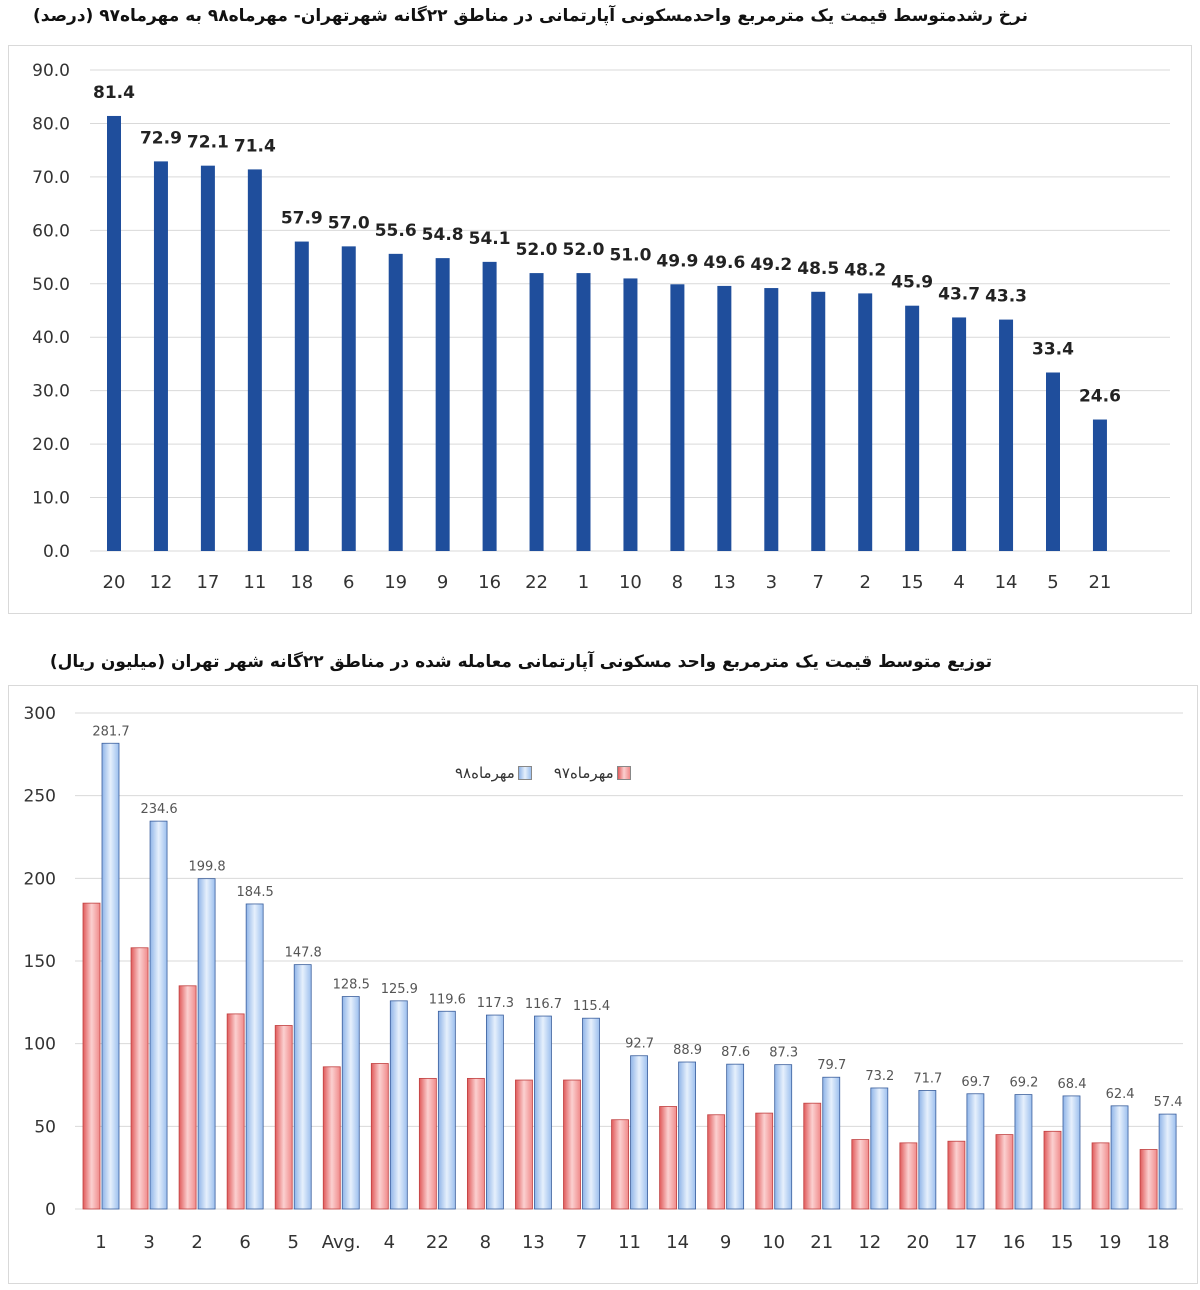 Image resolution: width=1200 pixels, height=1290 pixels. I want to click on y-tick-label: 50.0, so click(51, 285).